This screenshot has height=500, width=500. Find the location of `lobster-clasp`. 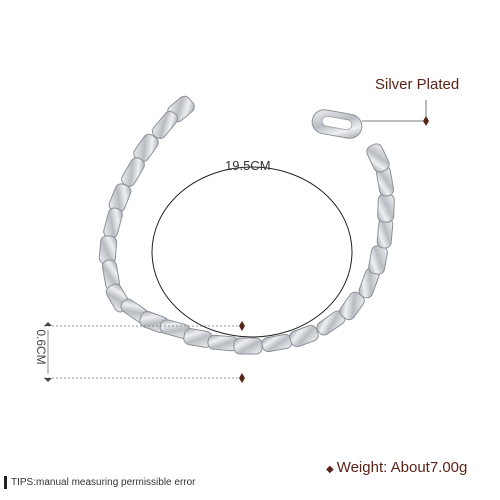

lobster-clasp is located at coordinates (337, 124).